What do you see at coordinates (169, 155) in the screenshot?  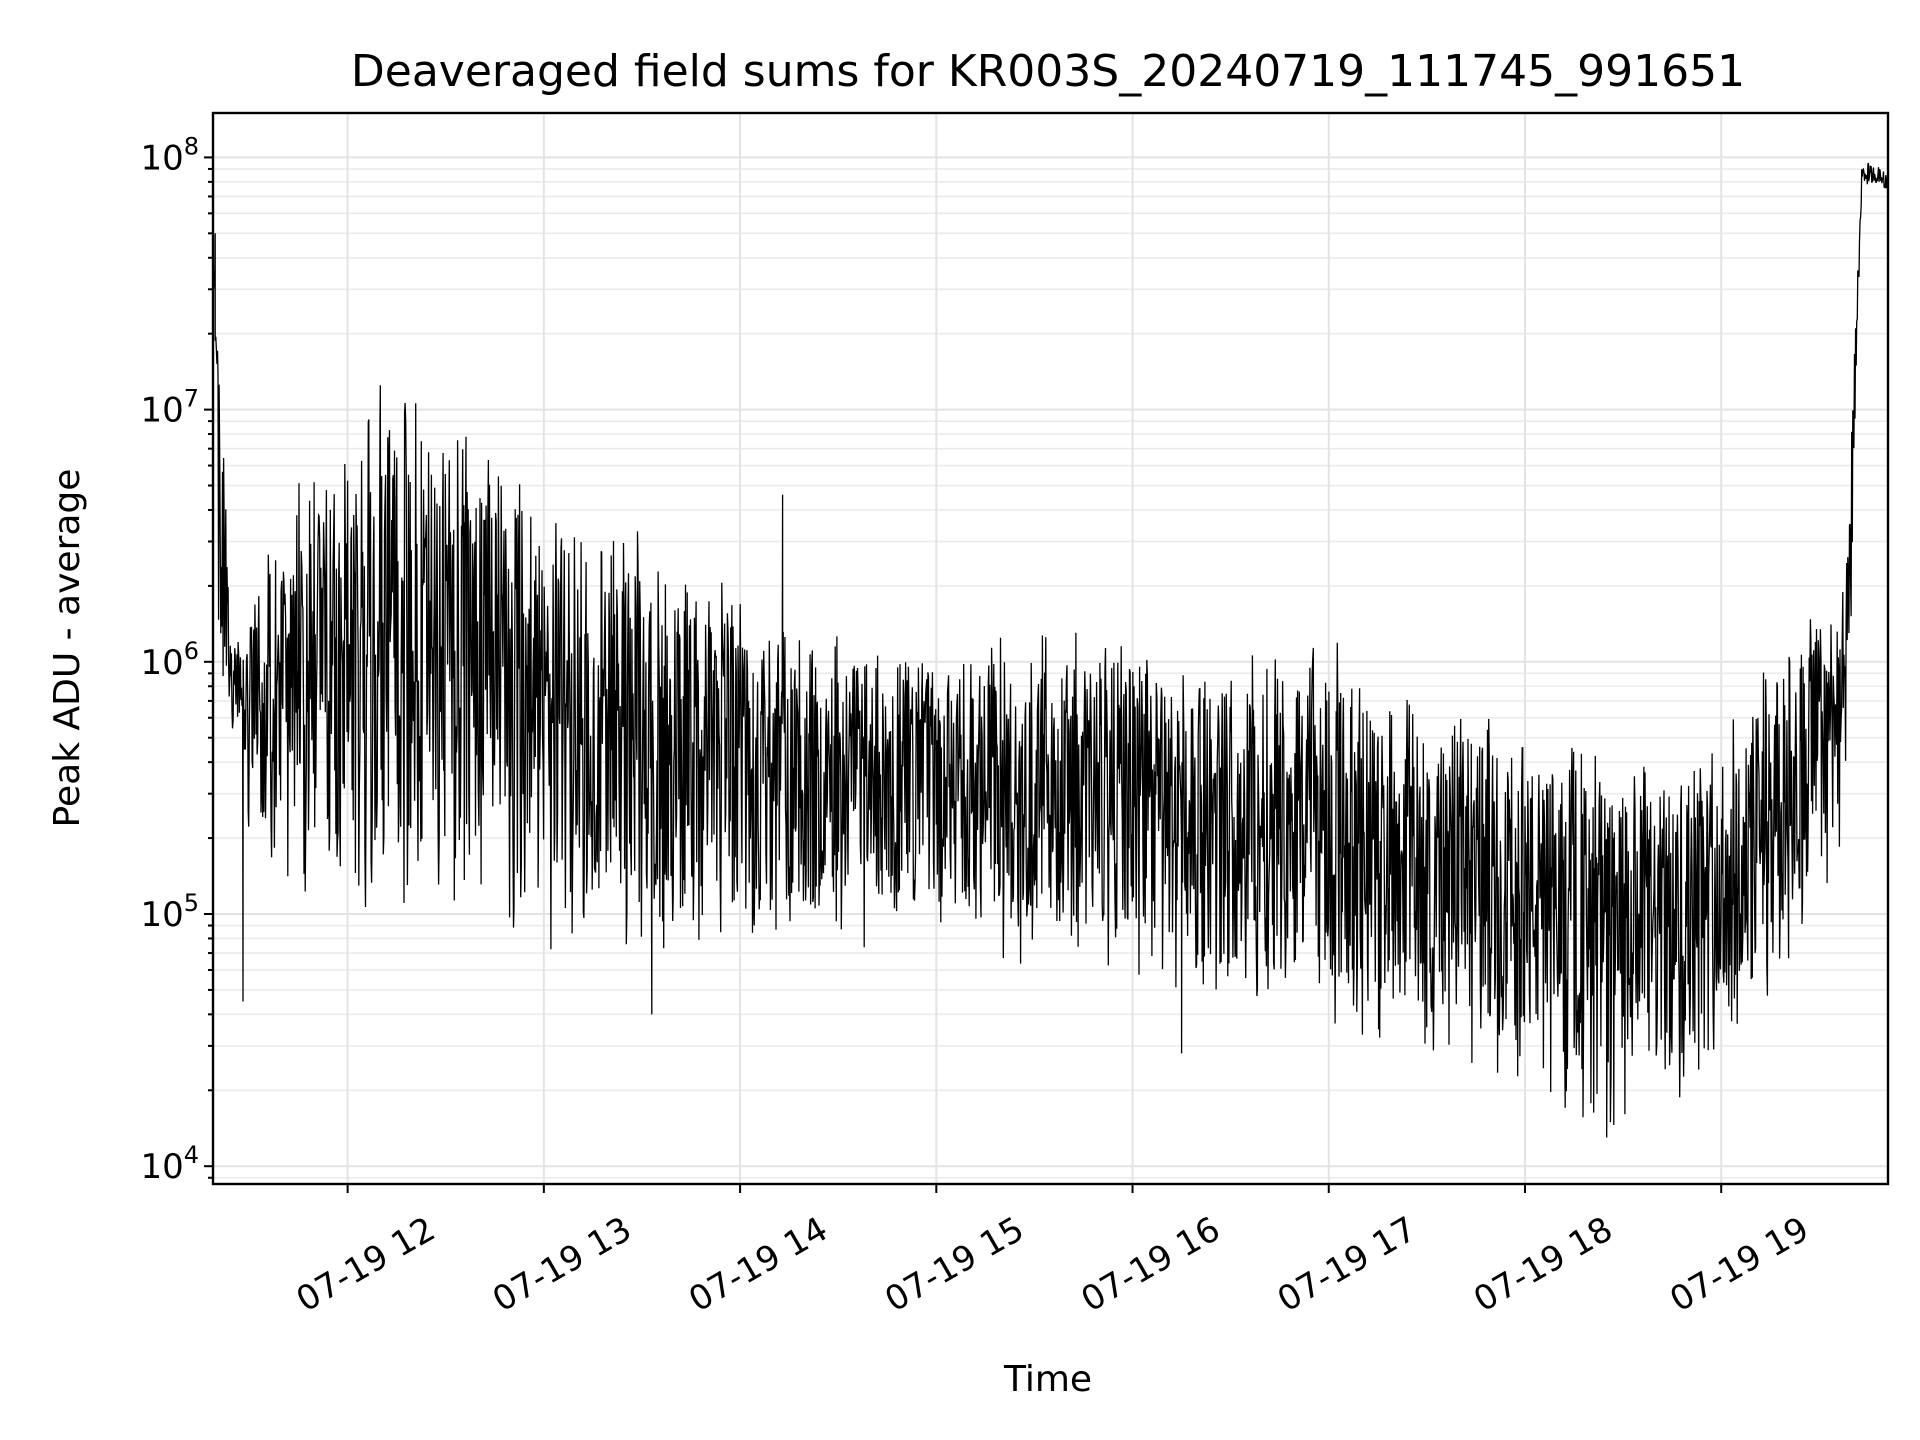 I see `y-tick-label: 10⁸` at bounding box center [169, 155].